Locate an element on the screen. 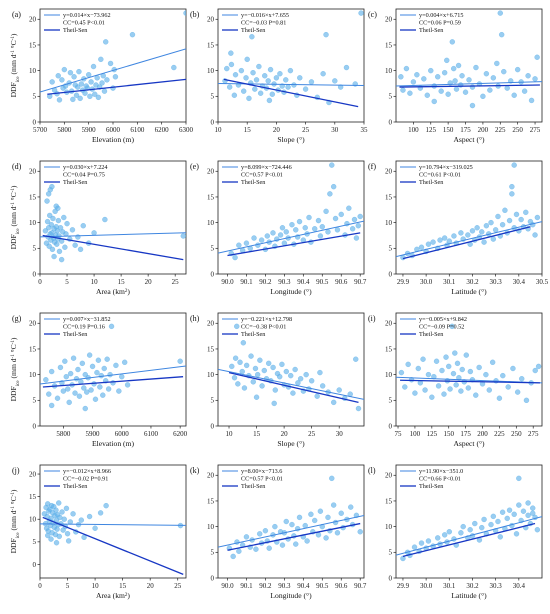  legend-theil-sen-label: Theil-Sen is located at coordinates (75, 182).